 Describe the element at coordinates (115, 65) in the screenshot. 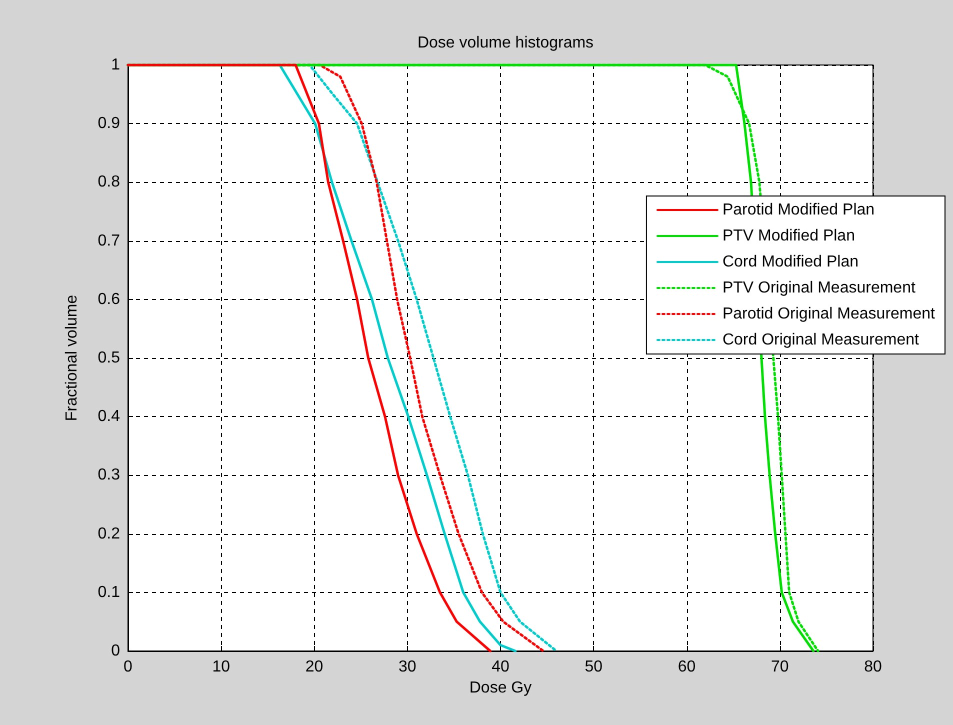

I see `y-tick-label: 1` at that location.